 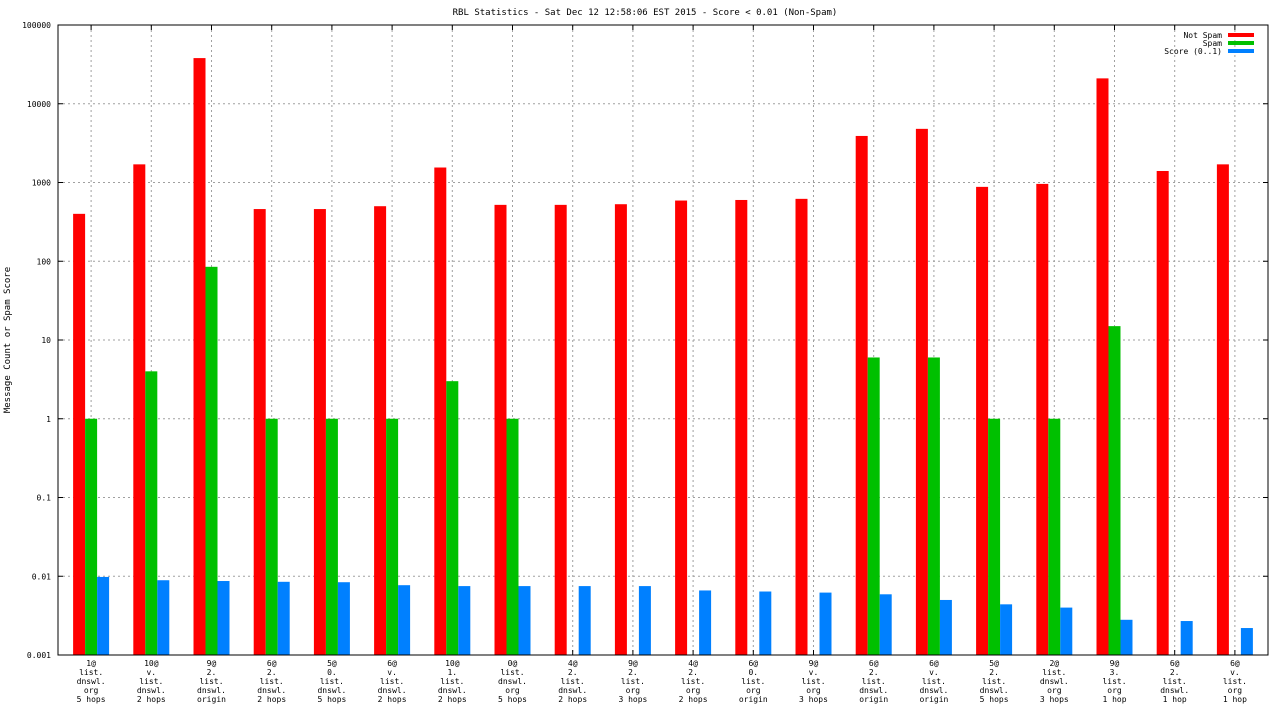 What do you see at coordinates (1241, 51) in the screenshot?
I see `legend-swatch` at bounding box center [1241, 51].